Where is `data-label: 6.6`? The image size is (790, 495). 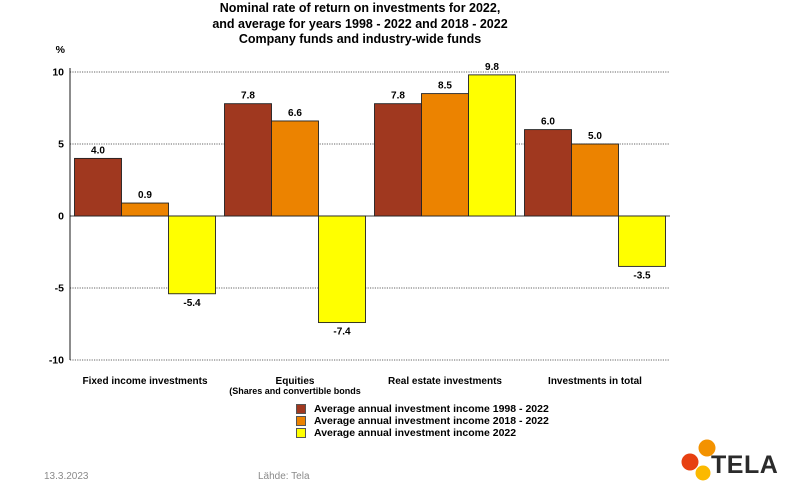
data-label: 6.6 is located at coordinates (295, 113).